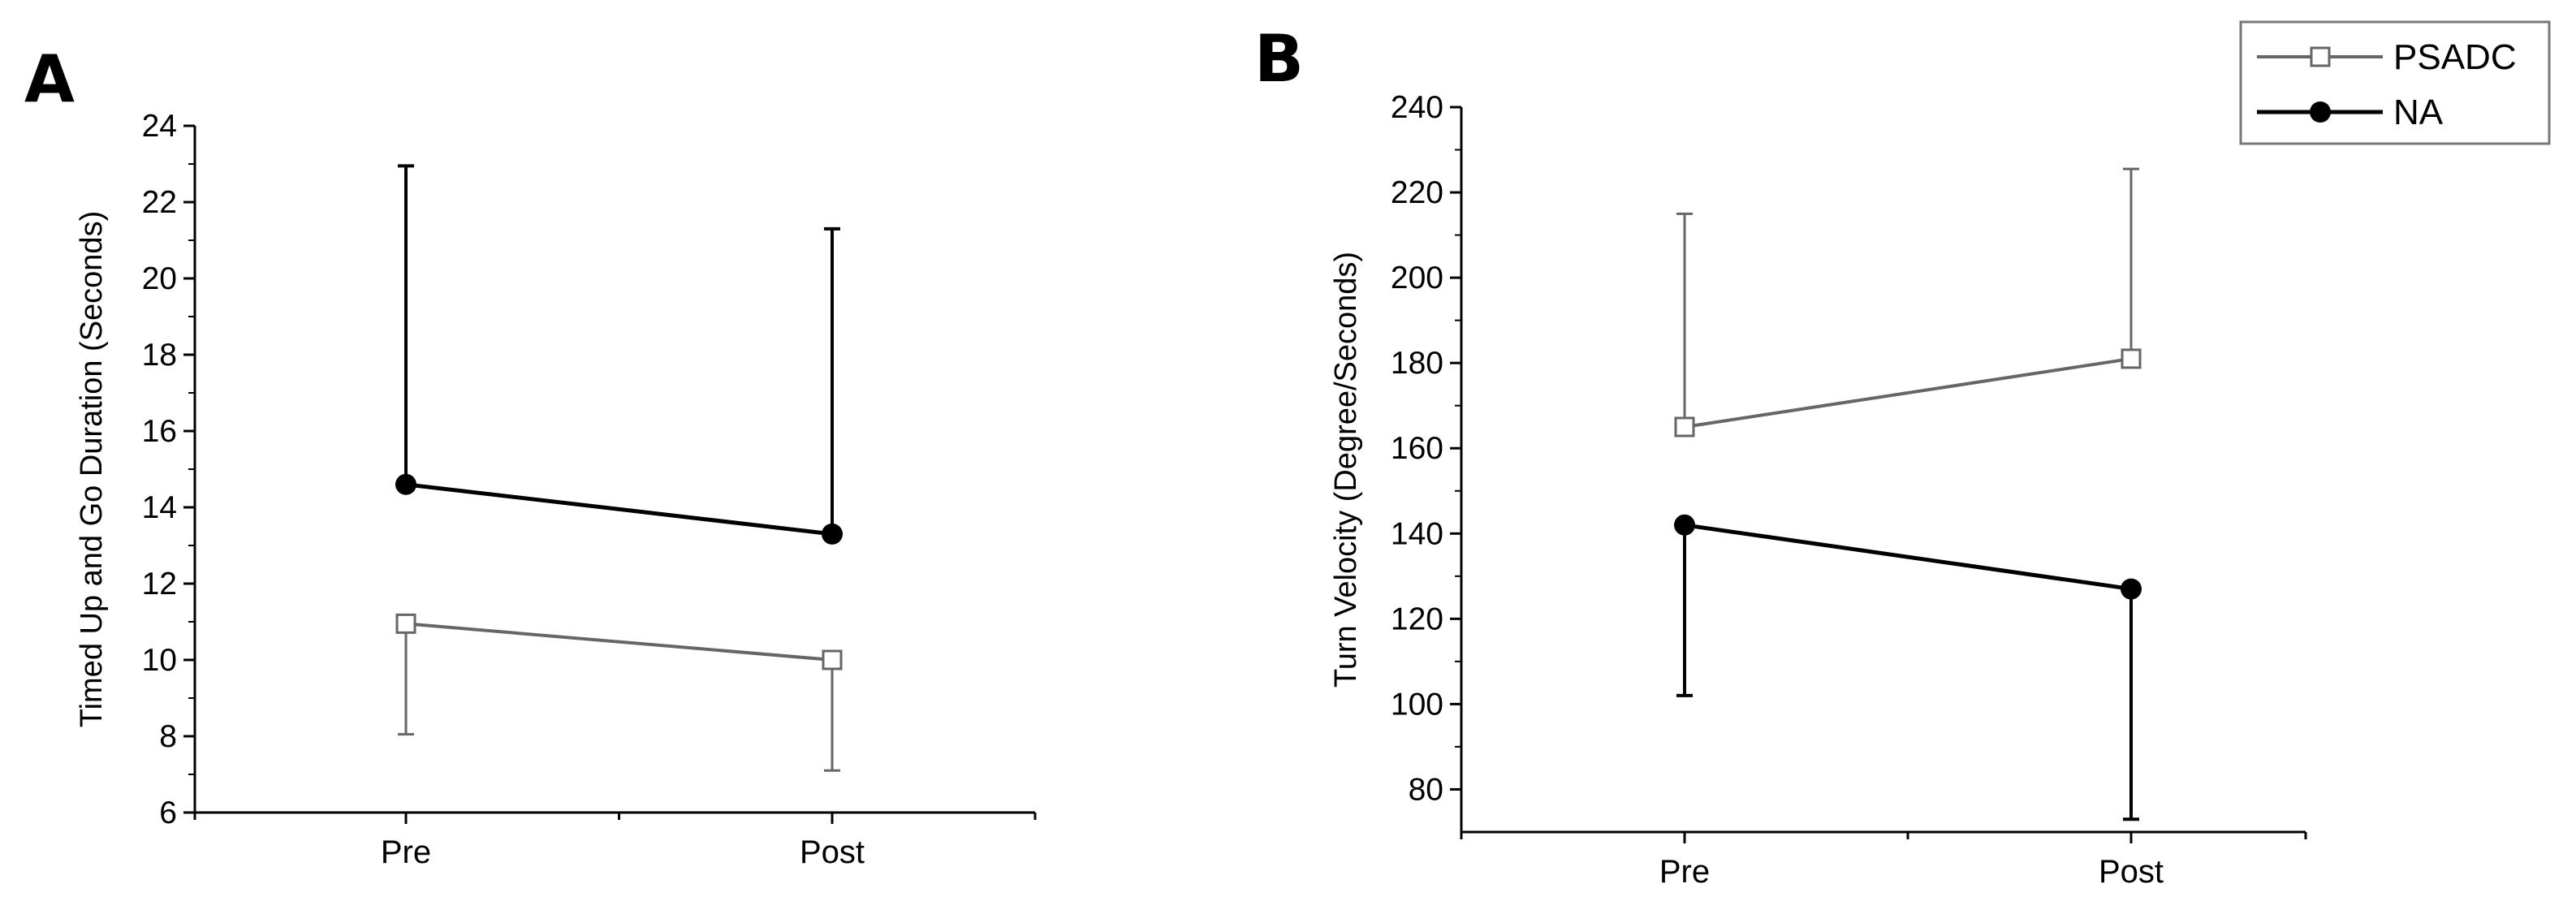 Image resolution: width=2576 pixels, height=914 pixels. What do you see at coordinates (168, 736) in the screenshot?
I see `y-tick-label: 8` at bounding box center [168, 736].